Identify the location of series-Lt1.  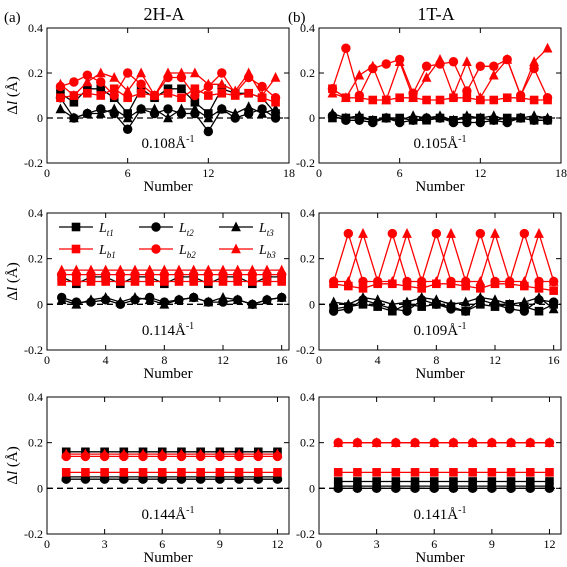
(171, 452).